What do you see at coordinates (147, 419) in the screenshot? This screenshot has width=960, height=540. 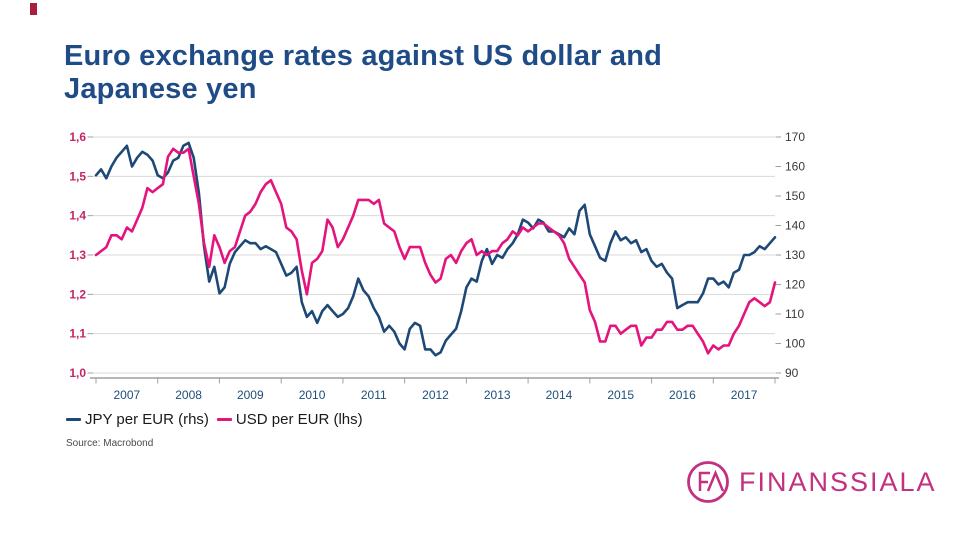 I see `jpy-series-label: JPY per EUR (rhs)` at bounding box center [147, 419].